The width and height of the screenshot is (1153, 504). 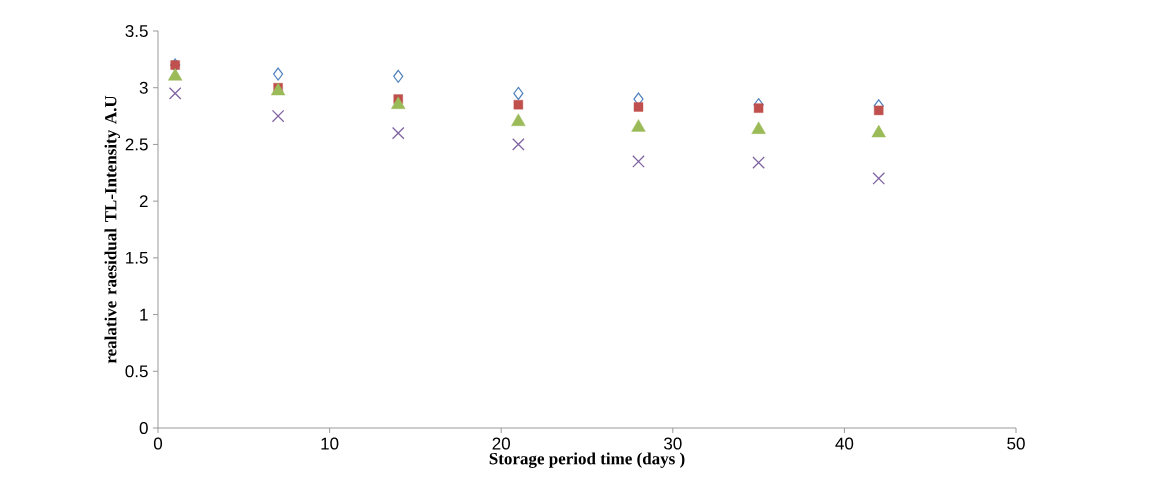 What do you see at coordinates (844, 443) in the screenshot?
I see `x-tick-label: 40` at bounding box center [844, 443].